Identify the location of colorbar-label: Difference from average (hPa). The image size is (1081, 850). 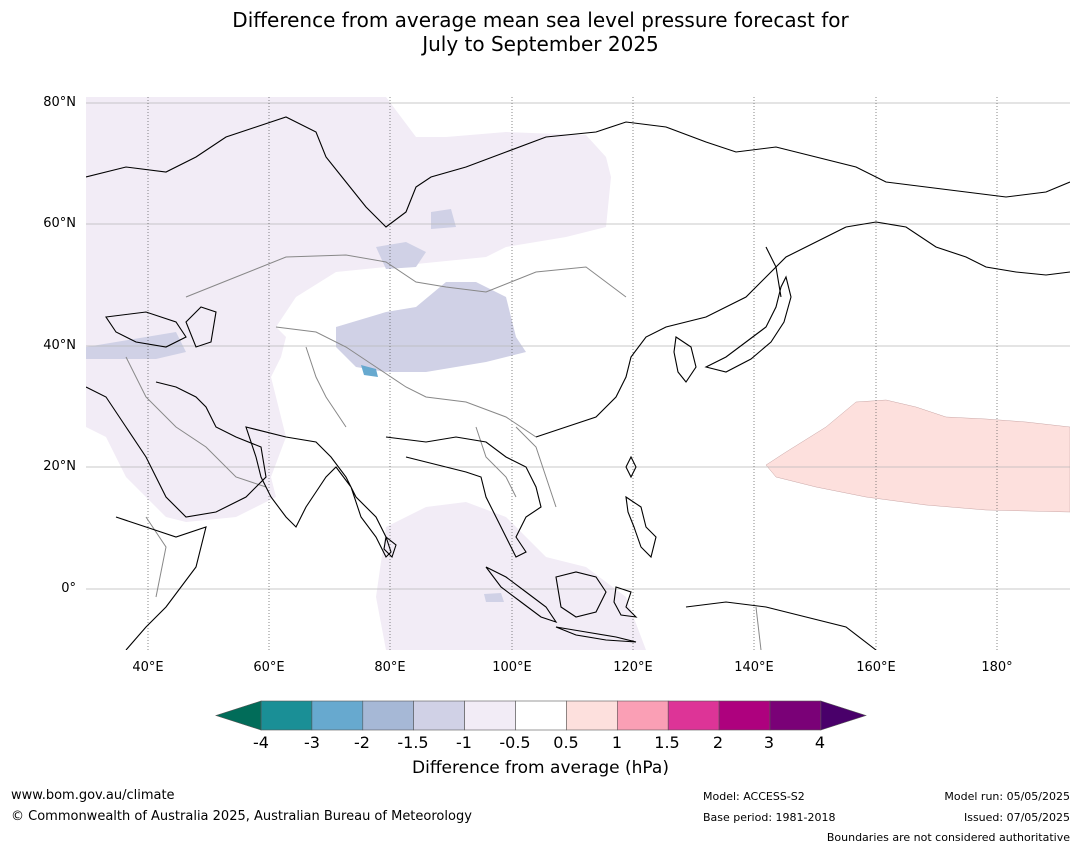
(540, 768).